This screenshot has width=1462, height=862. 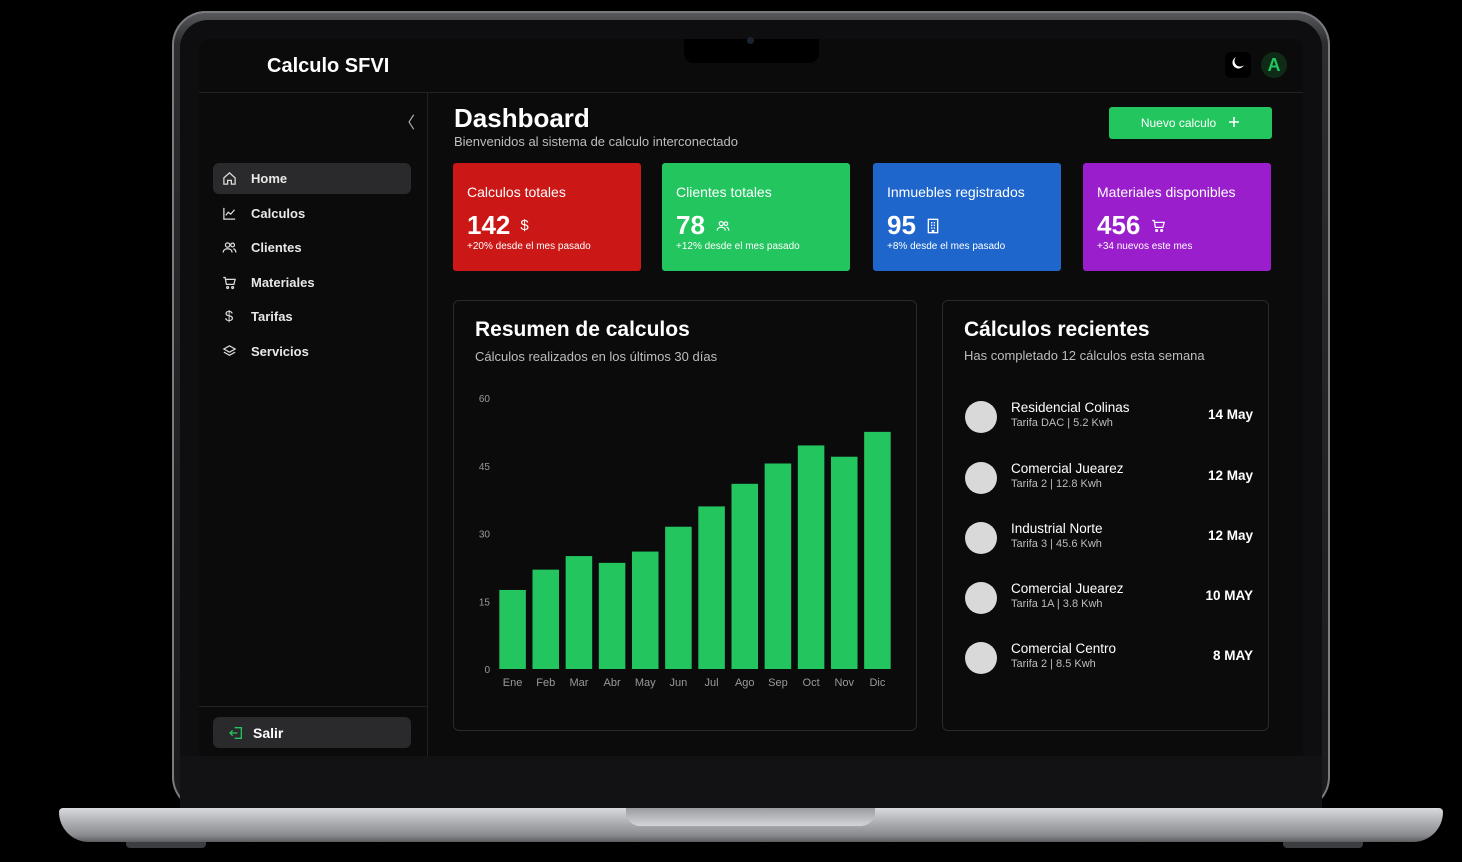 What do you see at coordinates (578, 683) in the screenshot?
I see `x-tick-label: Mar` at bounding box center [578, 683].